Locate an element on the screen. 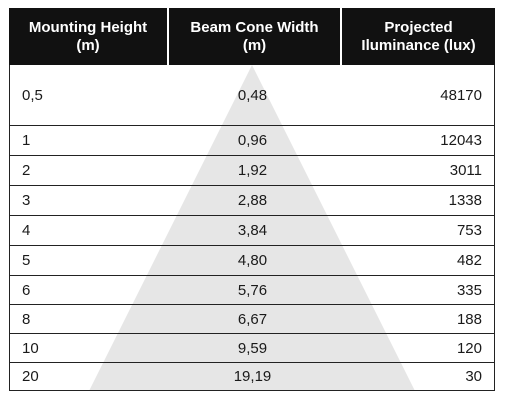 The width and height of the screenshot is (505, 400). cell-illuminance: 30 is located at coordinates (473, 376).